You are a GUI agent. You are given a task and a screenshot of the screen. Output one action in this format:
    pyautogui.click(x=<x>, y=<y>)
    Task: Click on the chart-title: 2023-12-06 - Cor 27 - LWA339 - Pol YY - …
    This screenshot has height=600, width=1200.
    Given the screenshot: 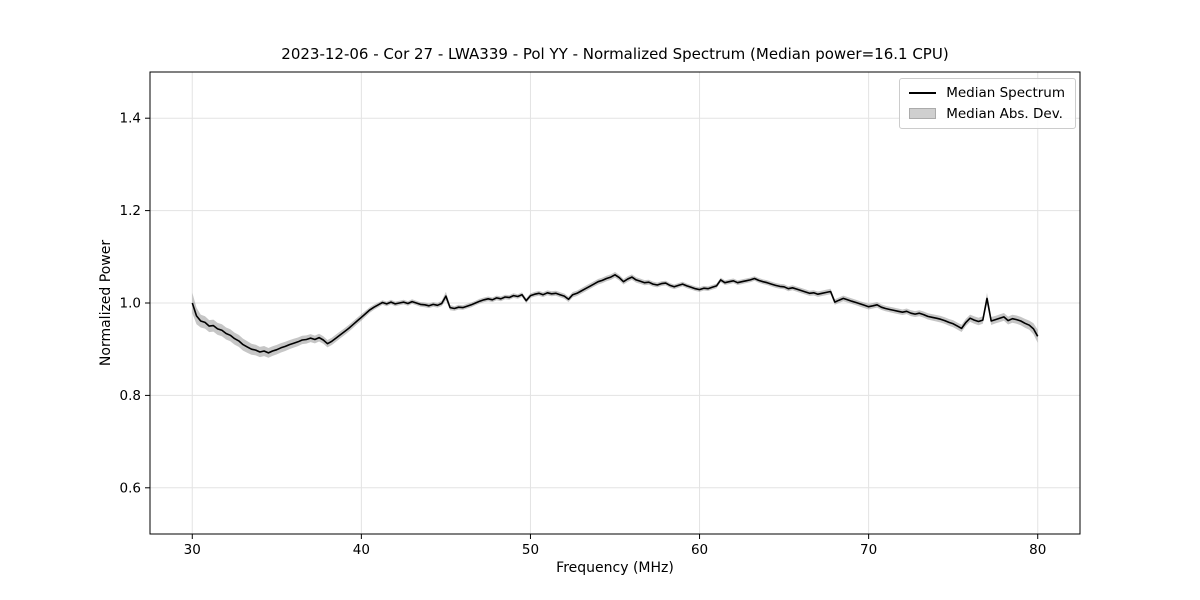 What is the action you would take?
    pyautogui.click(x=615, y=54)
    